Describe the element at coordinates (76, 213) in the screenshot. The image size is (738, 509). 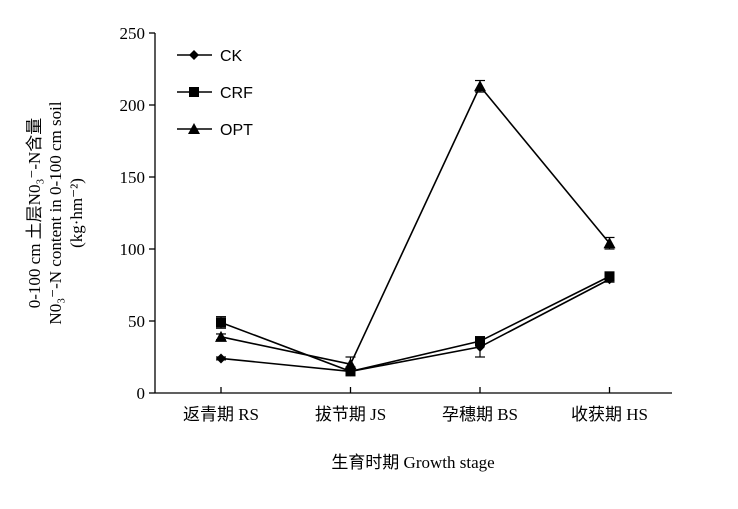
I see `y-axis-title-line-3: (kg·hm⁻²)` at that location.